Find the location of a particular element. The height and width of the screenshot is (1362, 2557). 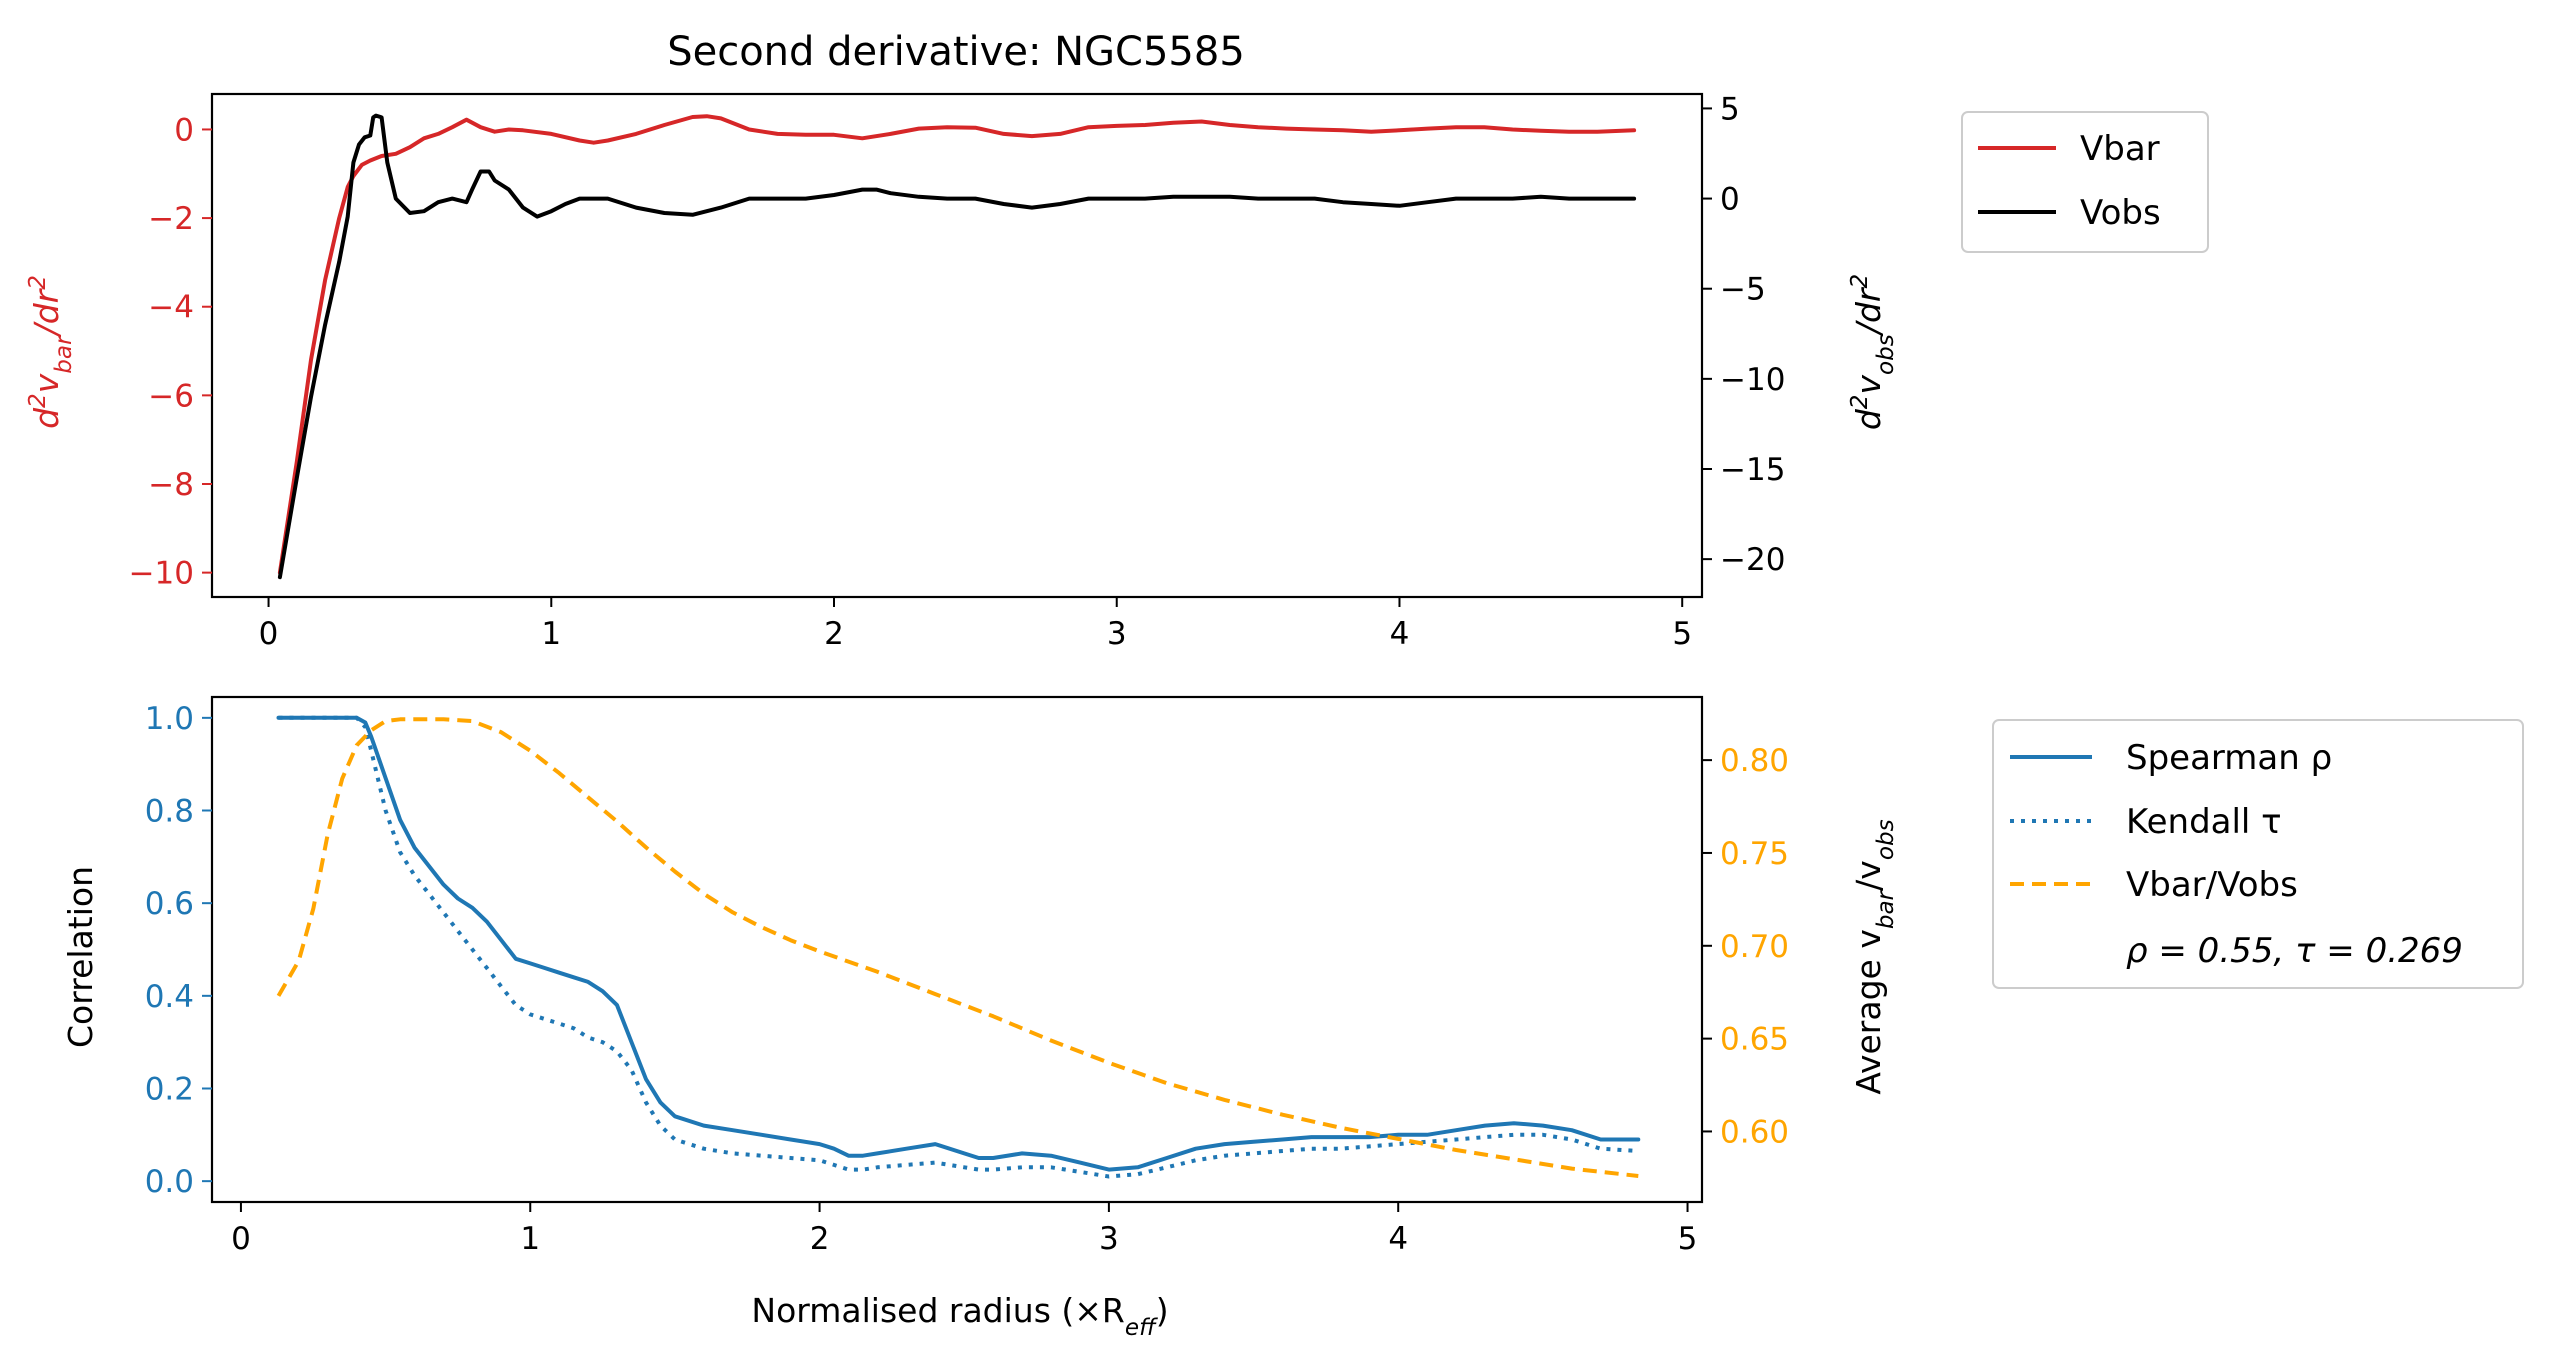

left-y-tick-label: 0.6 is located at coordinates (169, 904).